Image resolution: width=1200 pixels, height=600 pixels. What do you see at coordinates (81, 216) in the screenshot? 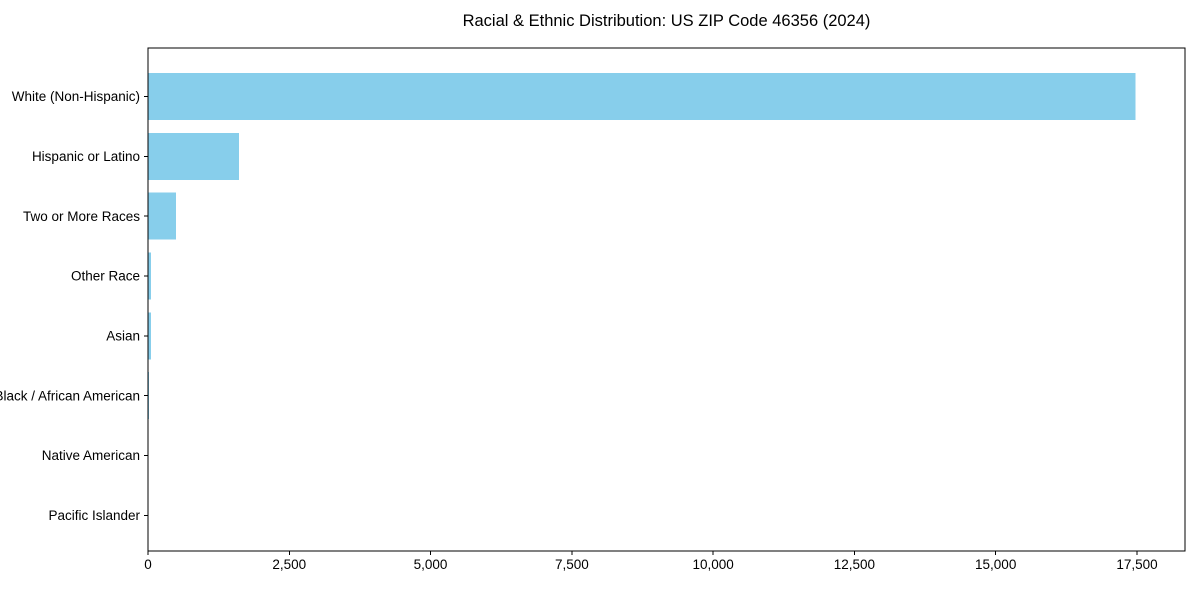
I see `y-tick-label: Two or More Races` at bounding box center [81, 216].